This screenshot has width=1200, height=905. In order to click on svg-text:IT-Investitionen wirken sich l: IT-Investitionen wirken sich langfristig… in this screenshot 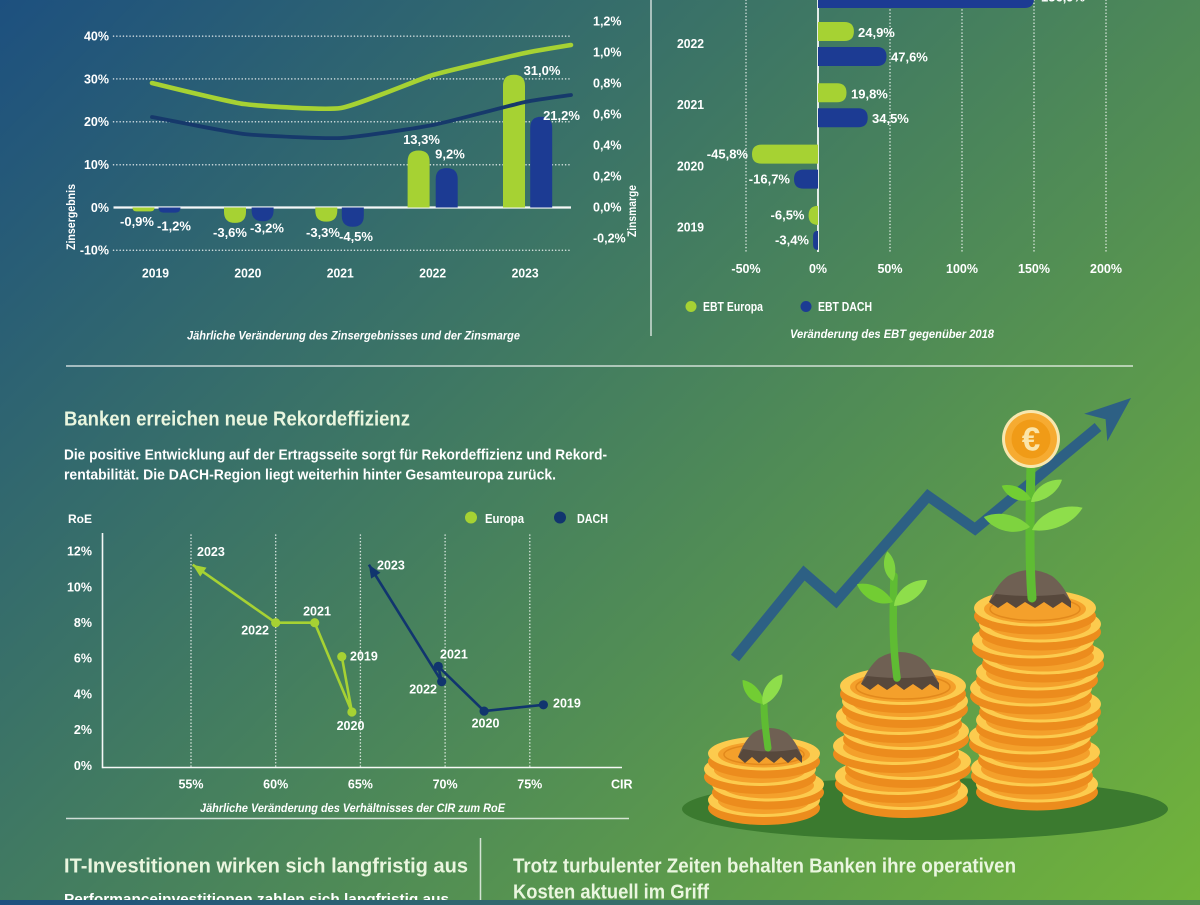, I will do `click(266, 867)`.